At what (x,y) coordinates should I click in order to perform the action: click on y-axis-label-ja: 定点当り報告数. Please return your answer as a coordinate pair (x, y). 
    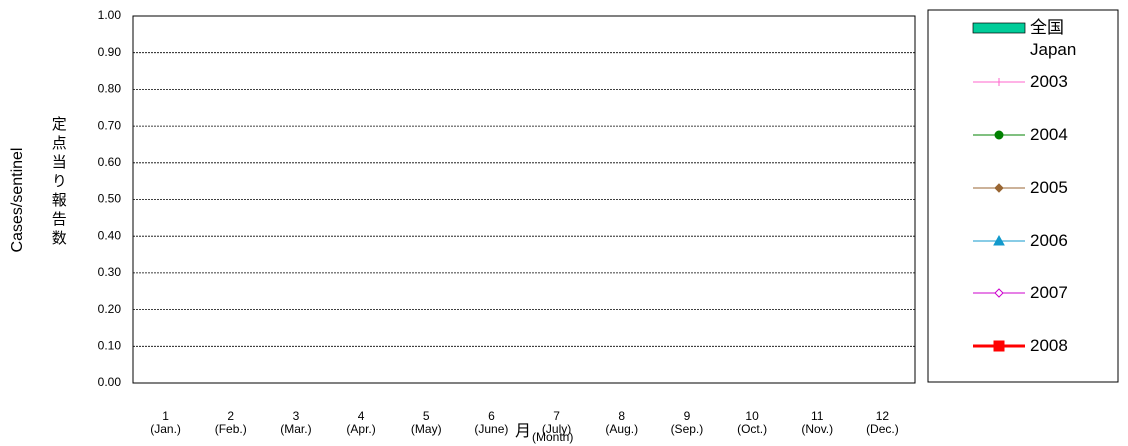
    Looking at the image, I should click on (58, 182).